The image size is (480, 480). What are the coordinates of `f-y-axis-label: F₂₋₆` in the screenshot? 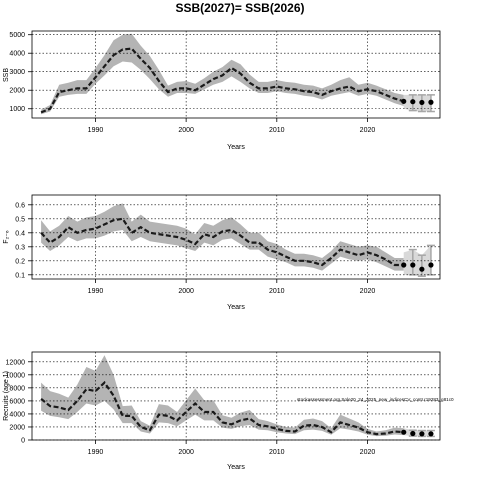 It's located at (6, 237).